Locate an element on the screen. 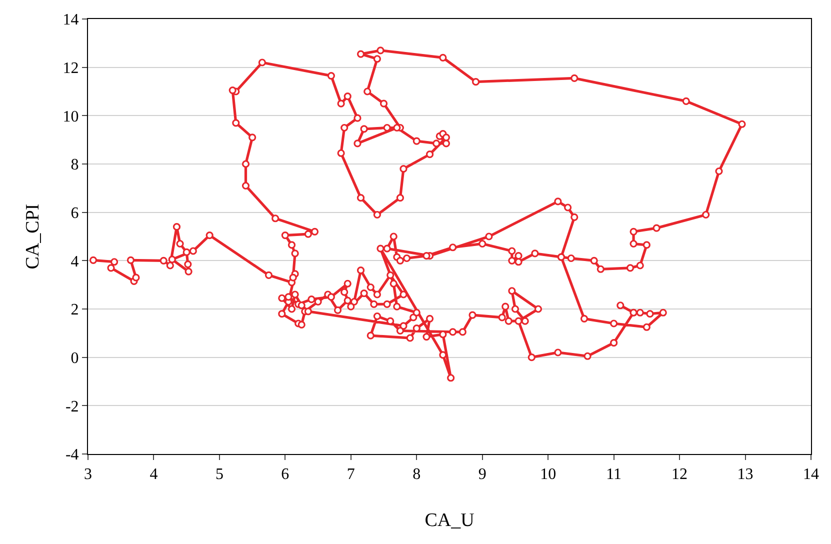 The width and height of the screenshot is (831, 544). x-tick-label: 10 is located at coordinates (548, 475).